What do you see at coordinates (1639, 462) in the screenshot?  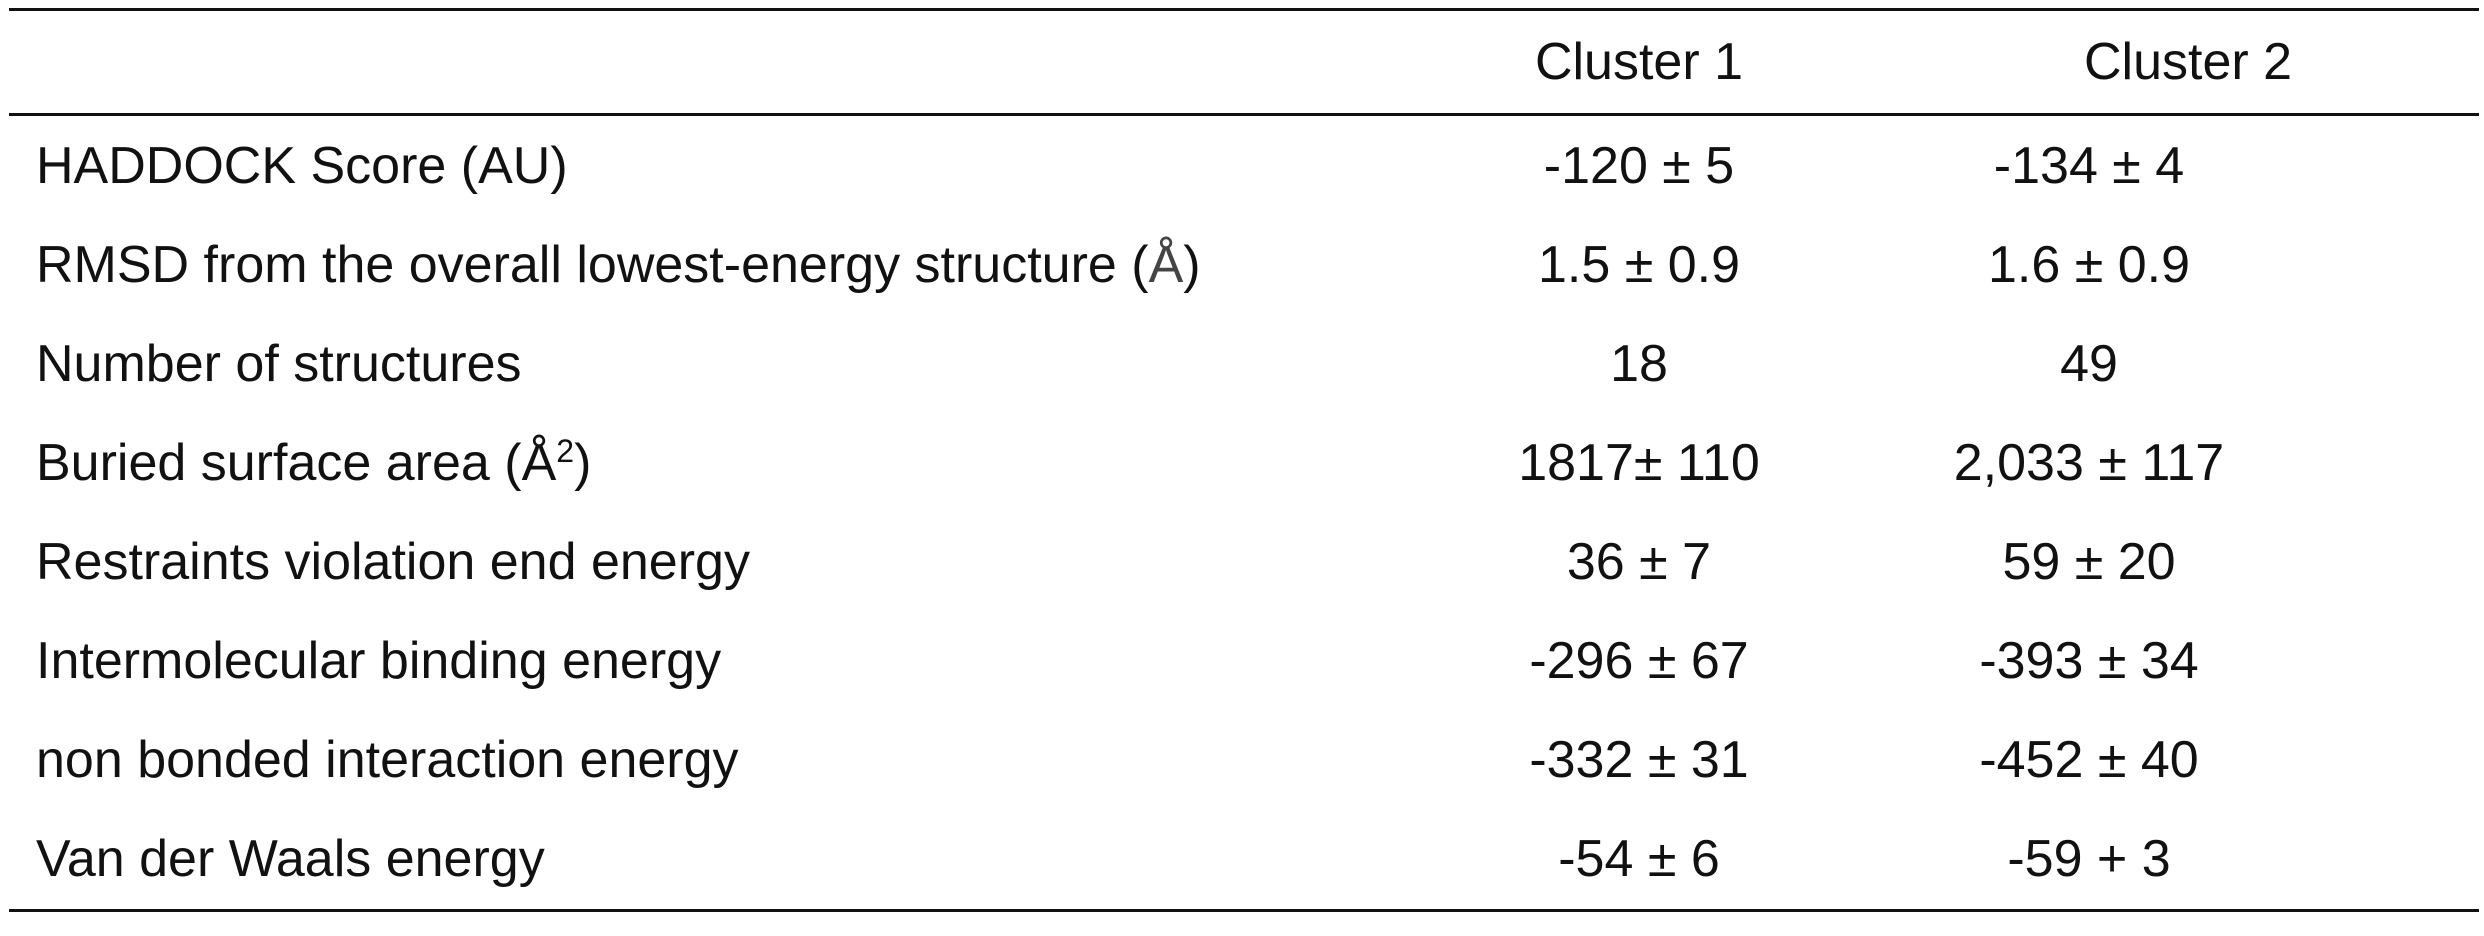 I see `cluster-1-value: 1817± 110` at bounding box center [1639, 462].